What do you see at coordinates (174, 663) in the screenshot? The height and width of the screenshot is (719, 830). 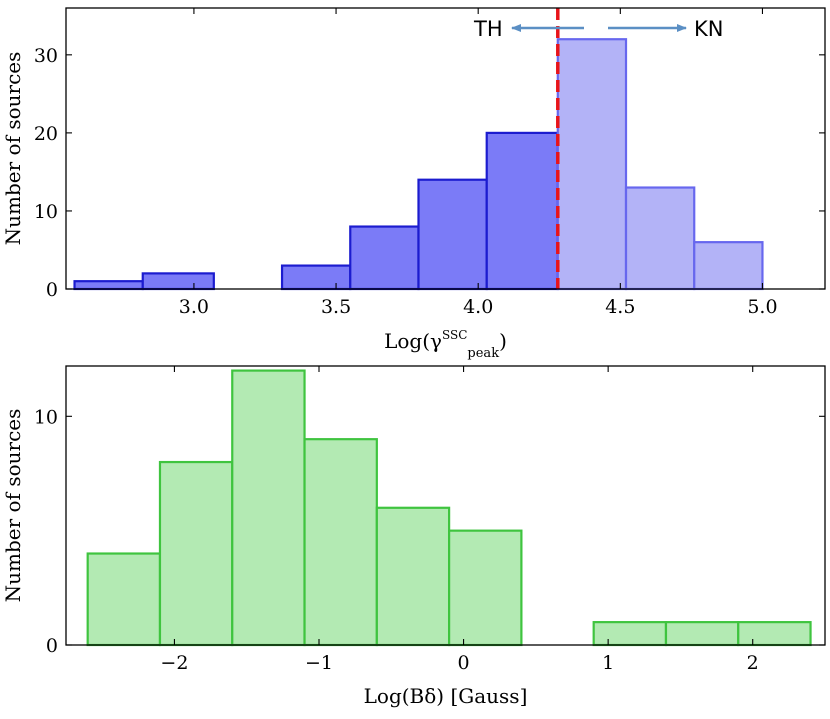 I see `x-tick-label: −2` at bounding box center [174, 663].